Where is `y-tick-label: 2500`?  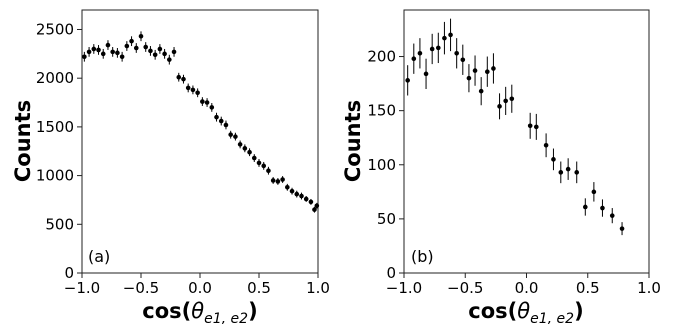 y-tick-label: 2500 is located at coordinates (55, 29).